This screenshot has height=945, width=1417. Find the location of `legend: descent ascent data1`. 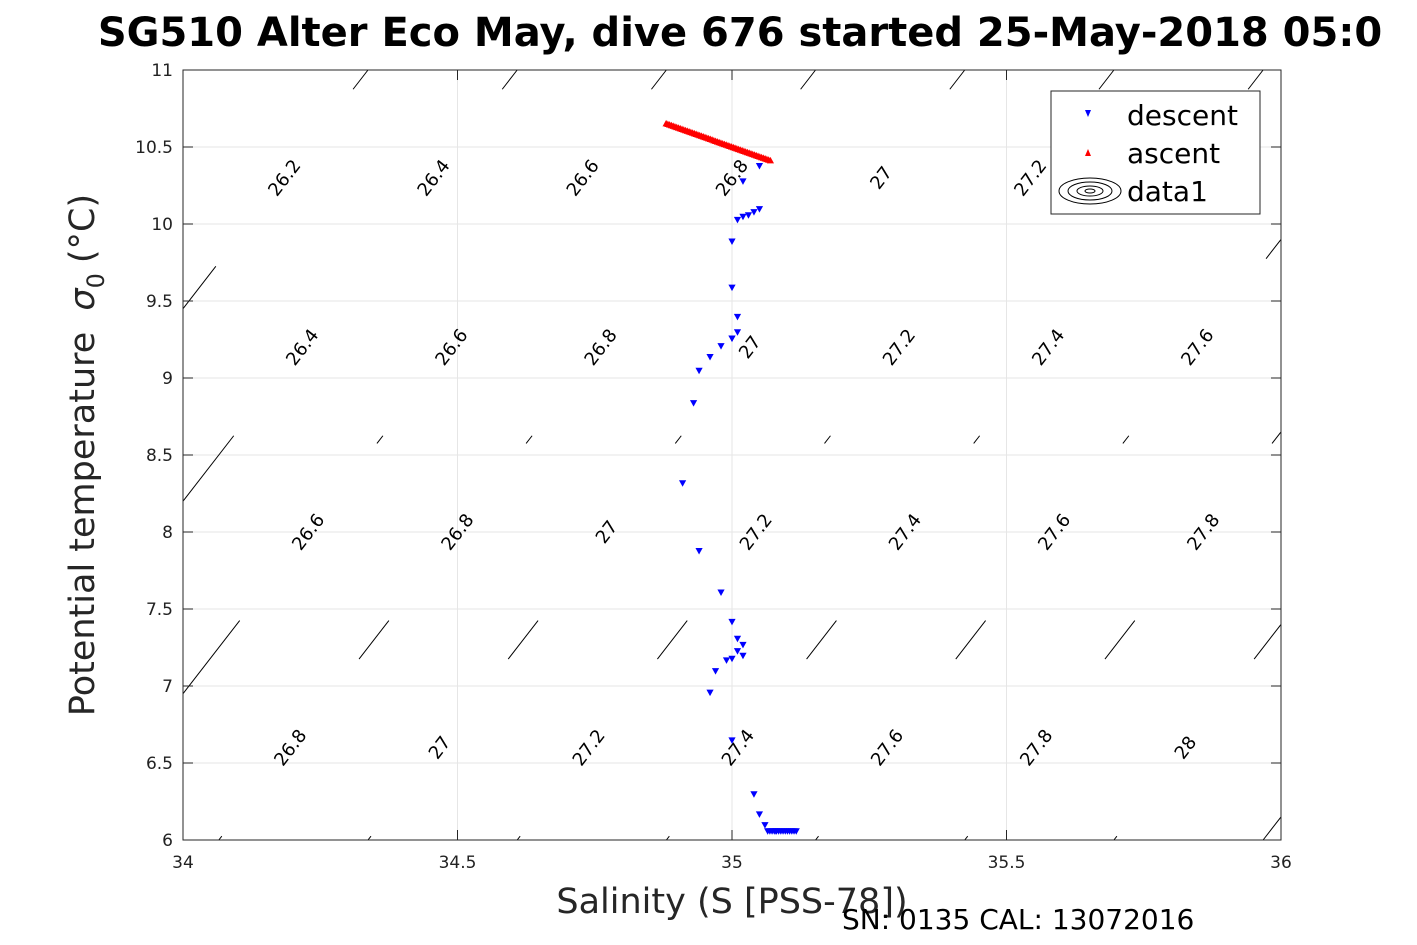

legend: descent ascent data1 is located at coordinates (1155, 152).